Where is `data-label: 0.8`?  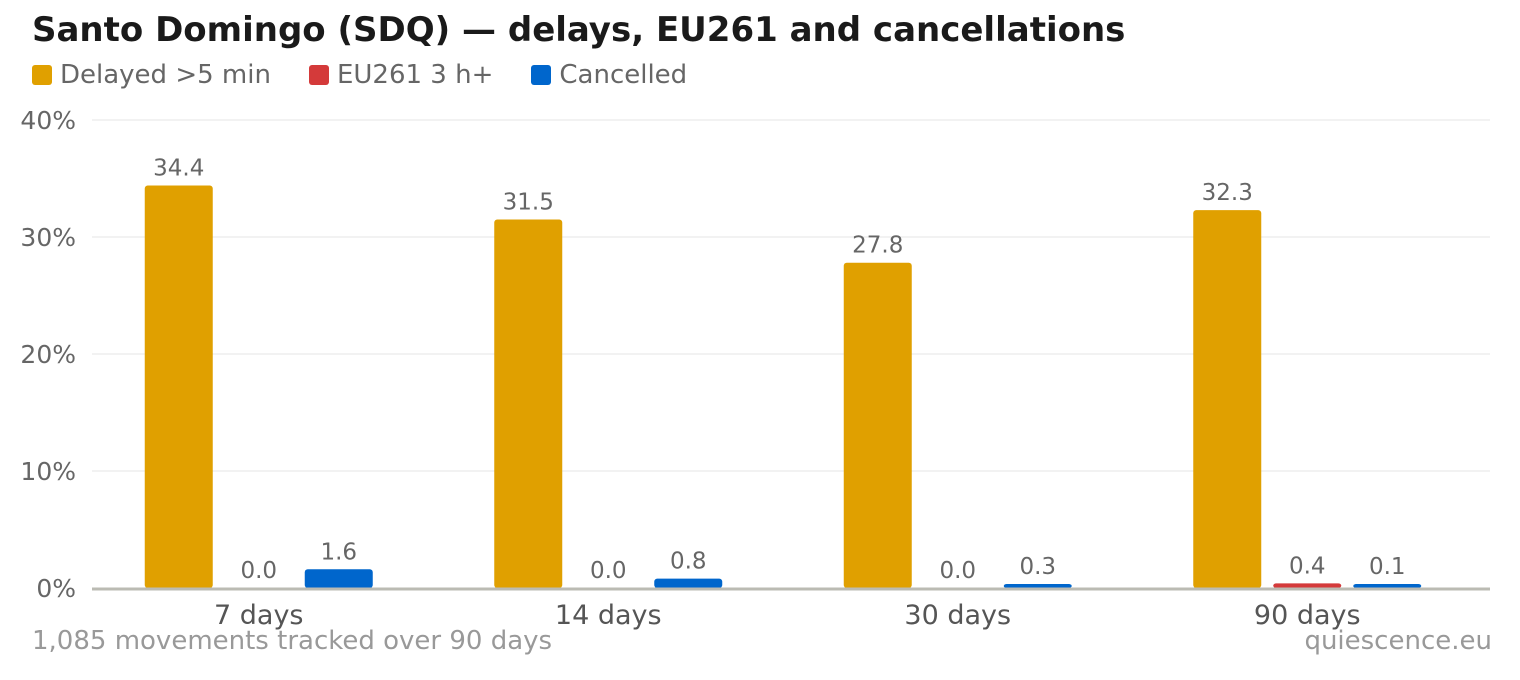 data-label: 0.8 is located at coordinates (688, 562).